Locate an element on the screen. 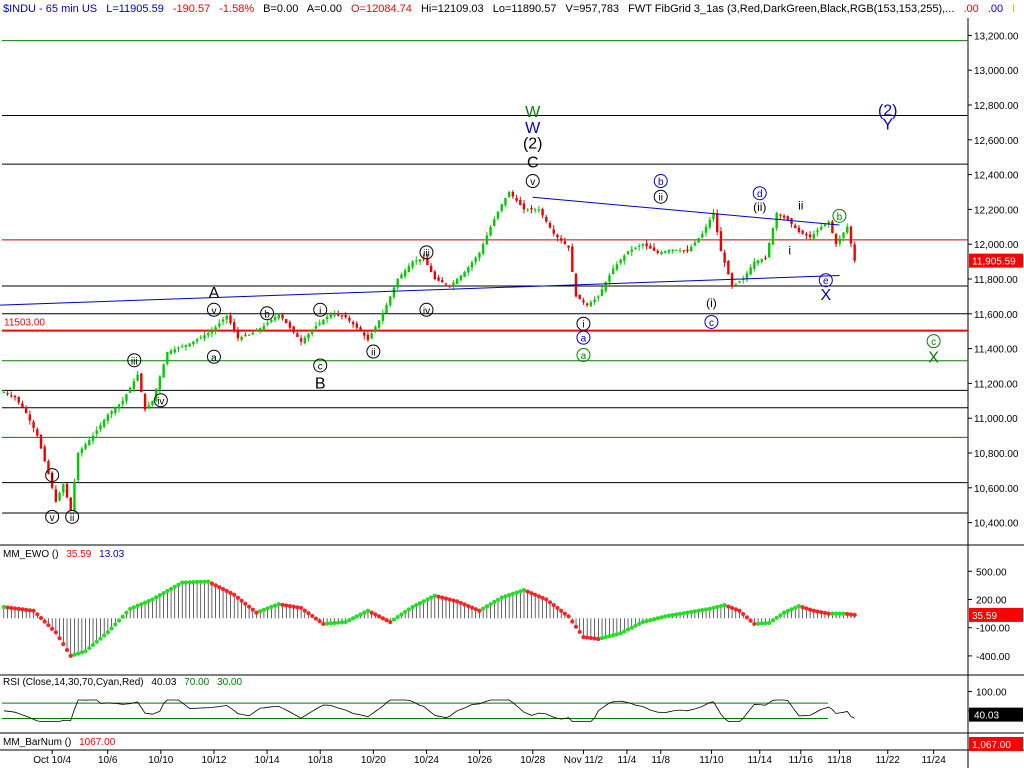 The image size is (1024, 768). time-tick-label: 11/22 is located at coordinates (888, 760).